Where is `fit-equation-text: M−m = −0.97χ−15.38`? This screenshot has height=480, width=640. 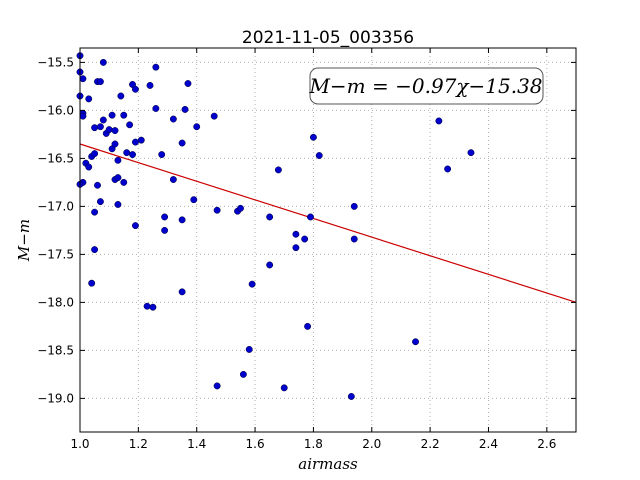 fit-equation-text: M−m = −0.97χ−15.38 is located at coordinates (425, 86).